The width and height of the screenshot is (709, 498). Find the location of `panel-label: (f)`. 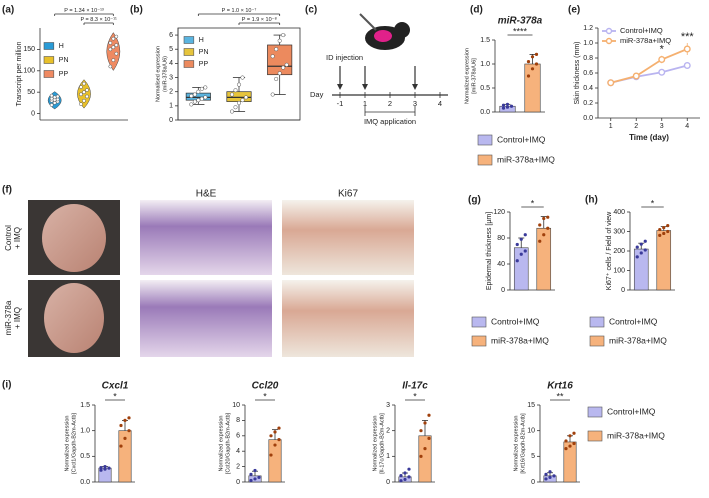

panel-label: (f) is located at coordinates (7, 190).